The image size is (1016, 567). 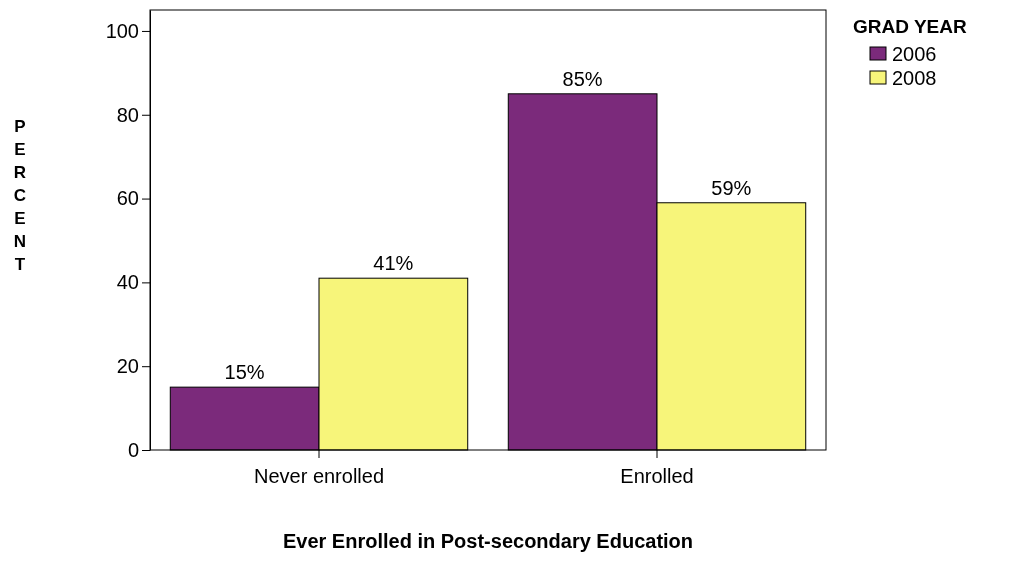 I want to click on legend-label: 2006, so click(x=914, y=54).